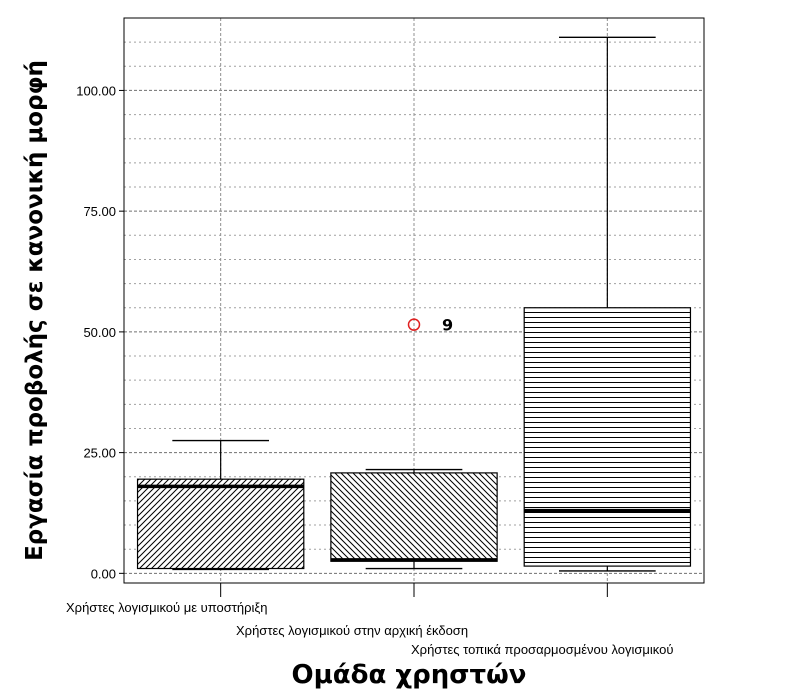 This screenshot has width=801, height=690. I want to click on x-category-label: Χρήστες λογισμικού με υποστήριξη, so click(167, 607).